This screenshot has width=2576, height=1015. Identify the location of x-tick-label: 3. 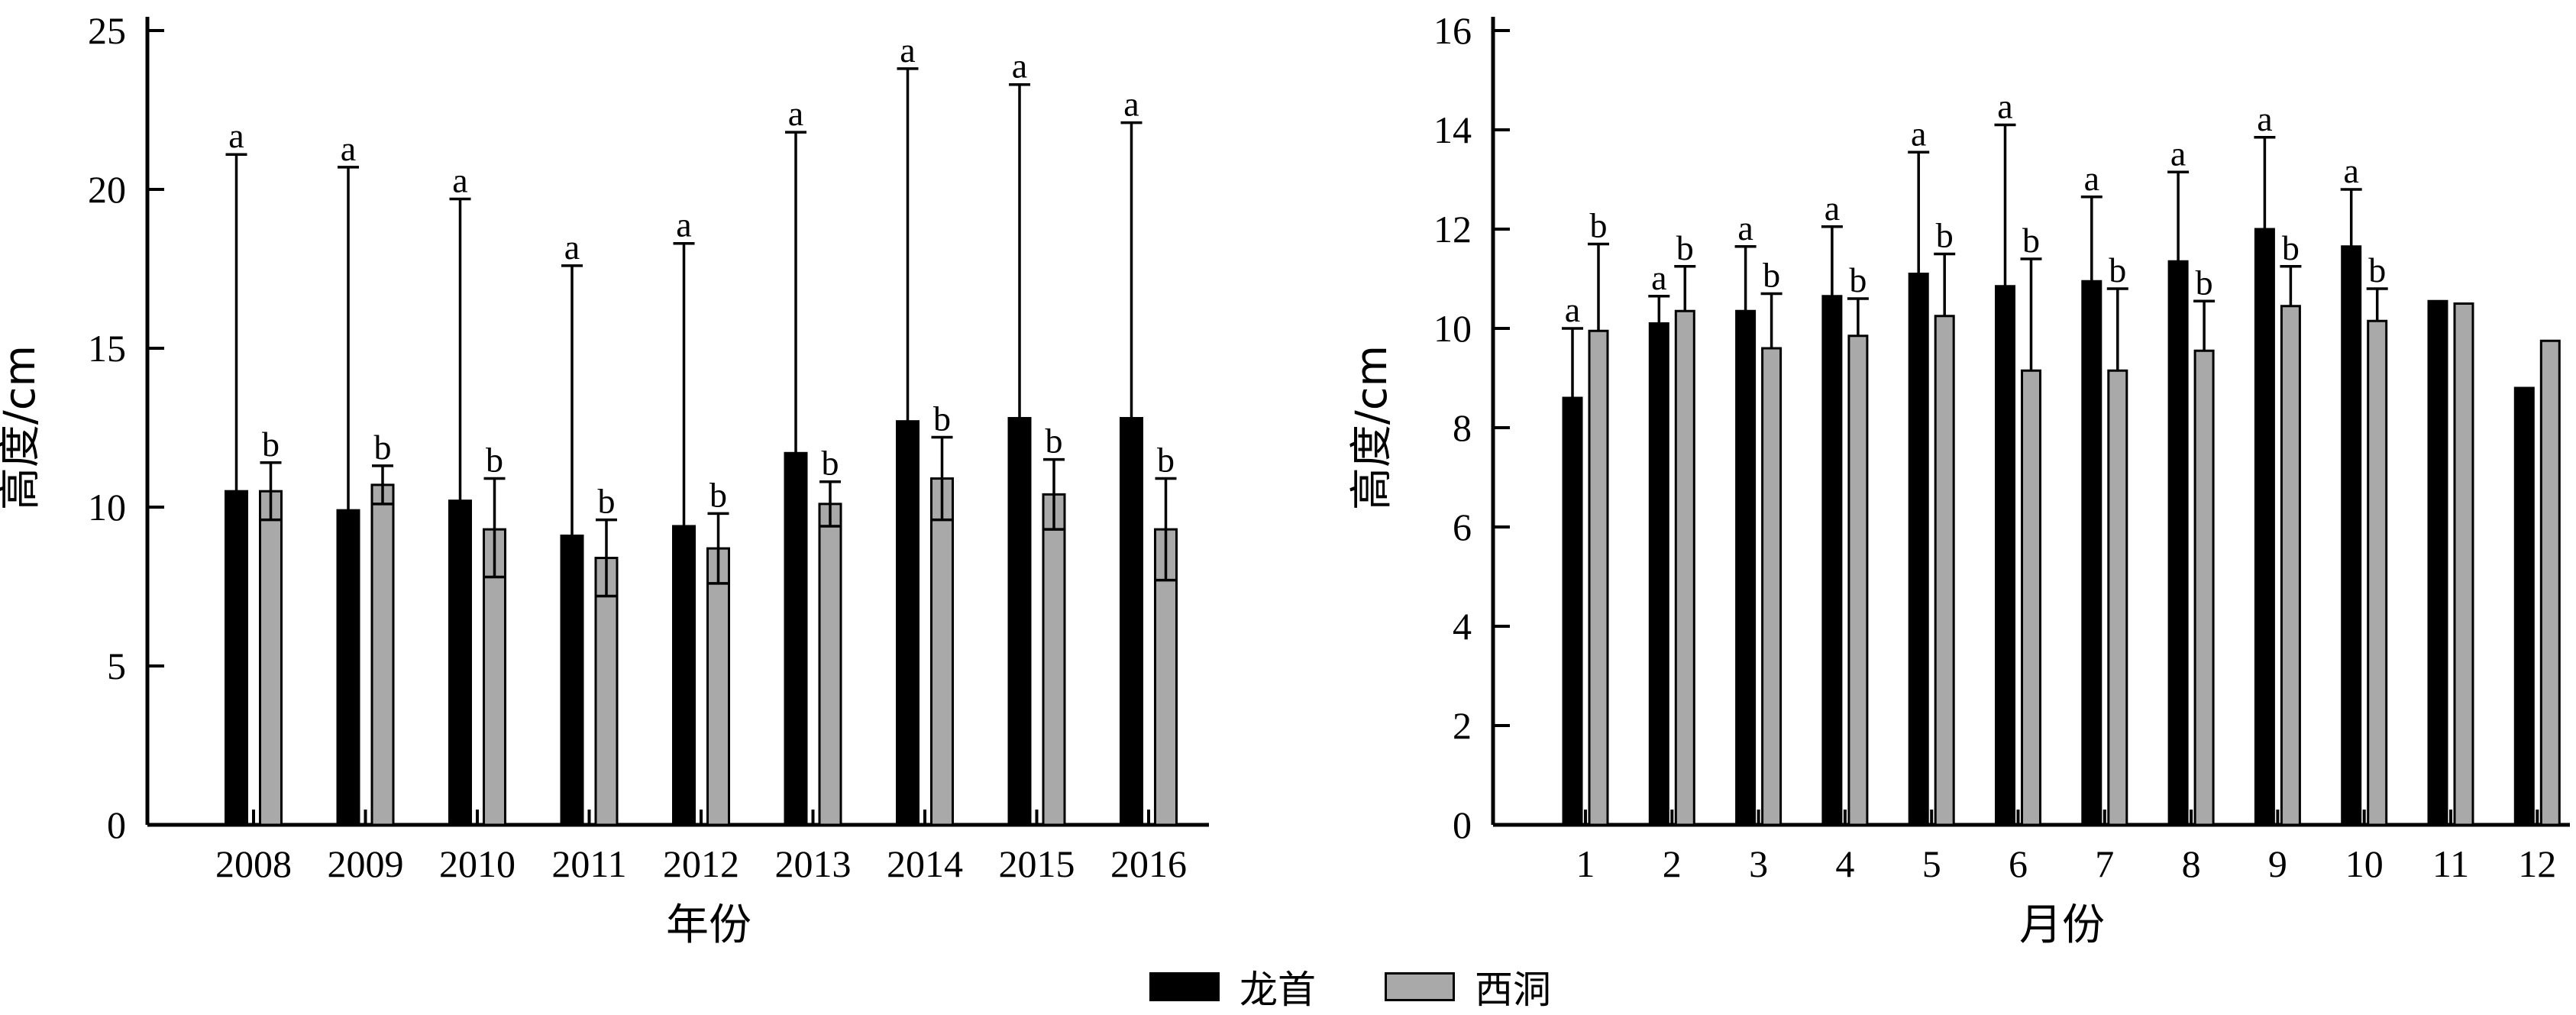
(1758, 863).